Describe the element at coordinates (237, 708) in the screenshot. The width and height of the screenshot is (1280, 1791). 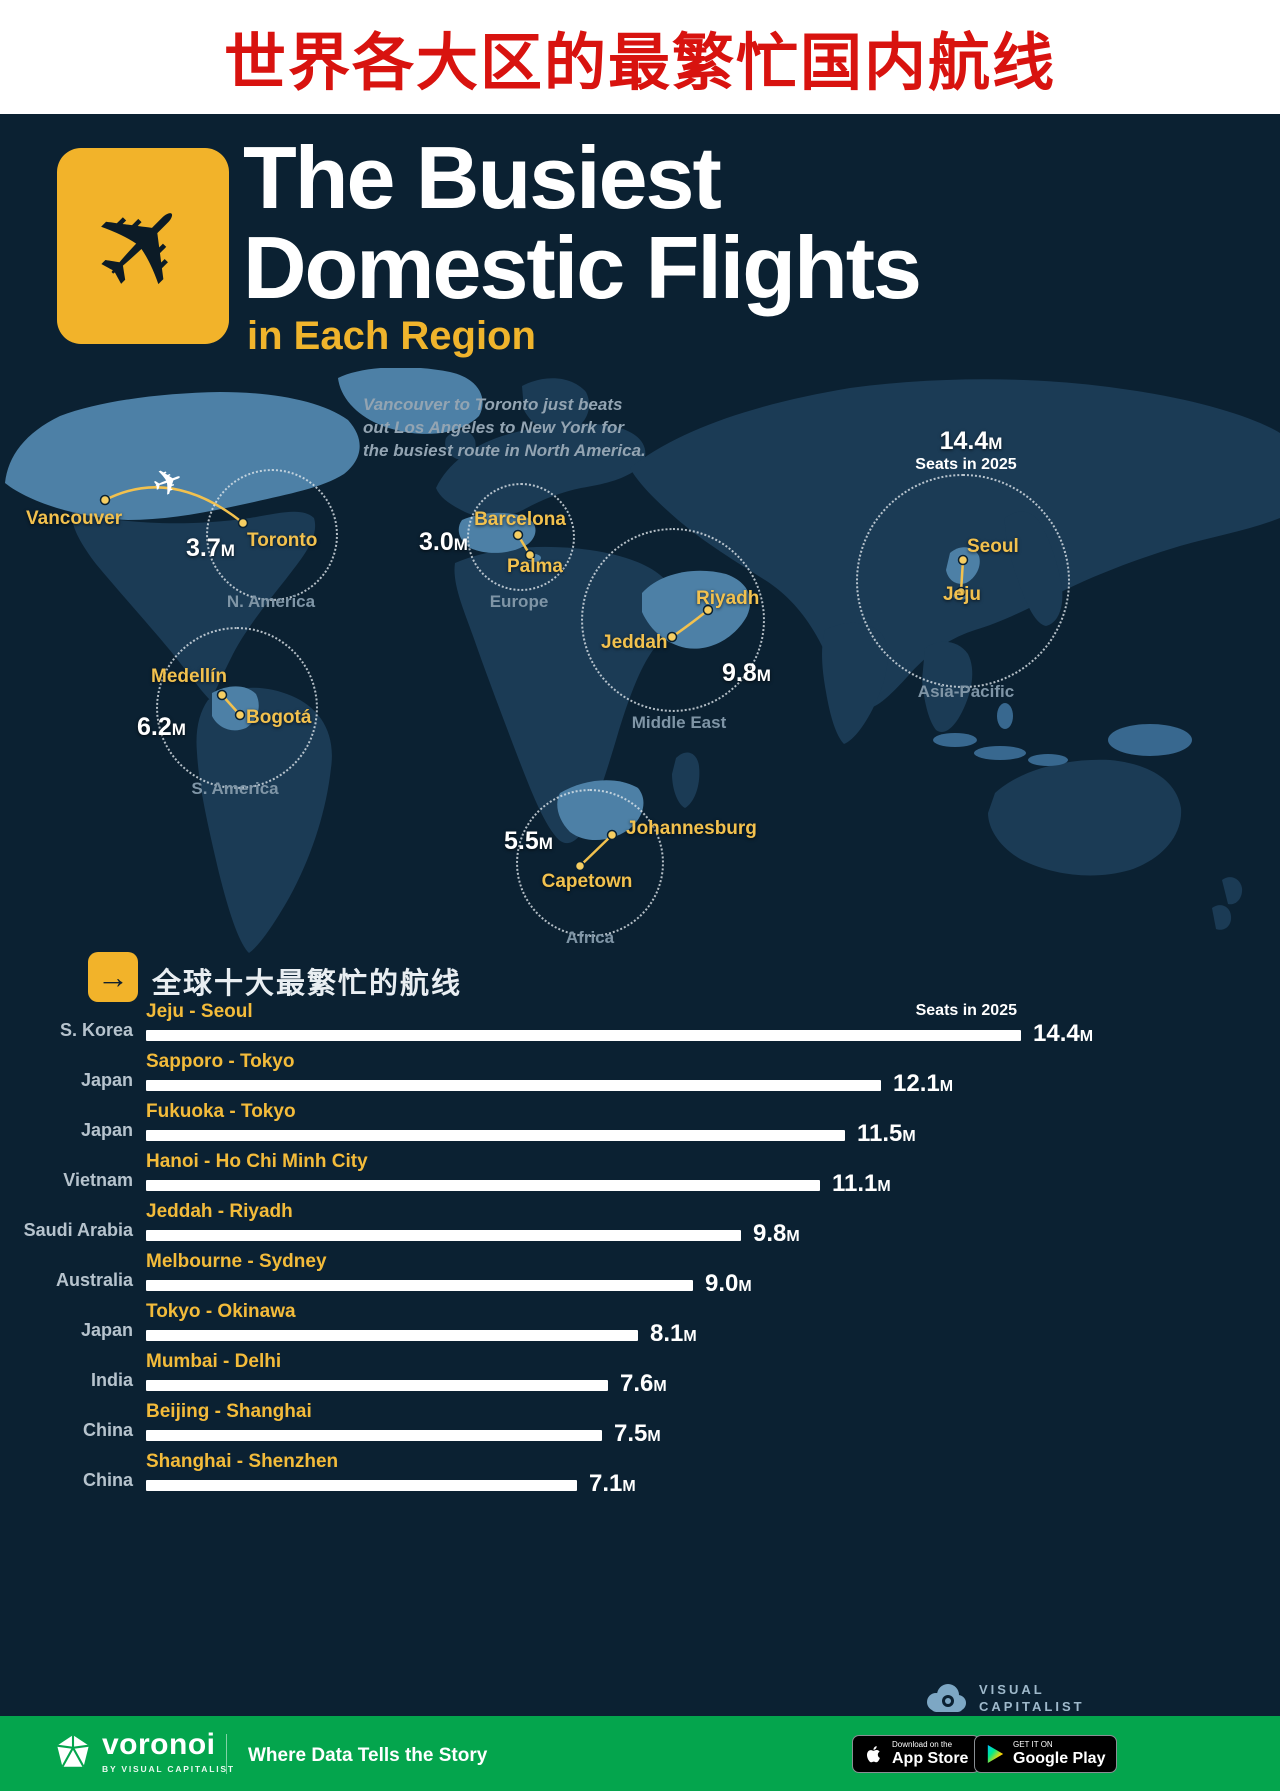
I see `region-circle-s-america` at that location.